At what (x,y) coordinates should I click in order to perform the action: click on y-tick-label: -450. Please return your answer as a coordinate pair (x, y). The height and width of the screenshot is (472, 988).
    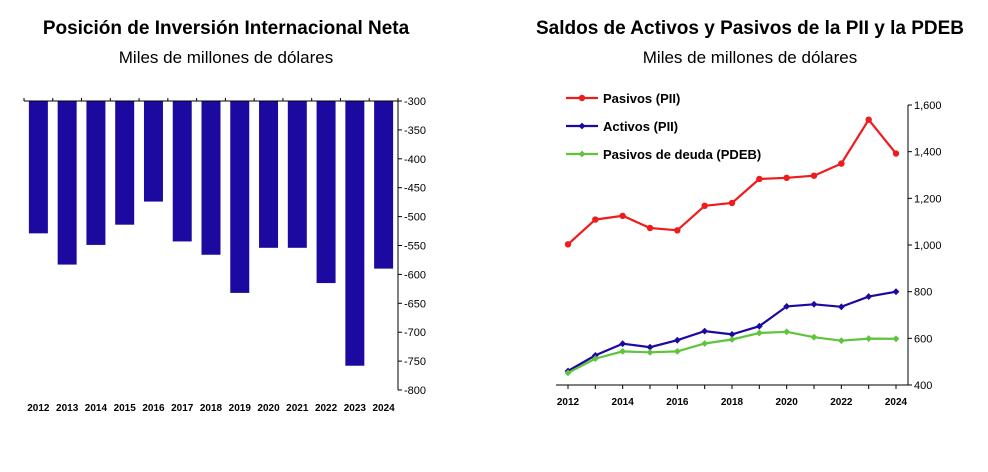
    Looking at the image, I should click on (415, 189).